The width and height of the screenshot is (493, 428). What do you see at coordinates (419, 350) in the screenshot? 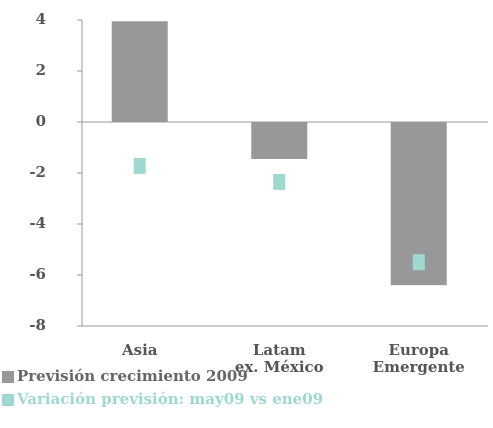
I see `x-tick-label: Europa` at bounding box center [419, 350].